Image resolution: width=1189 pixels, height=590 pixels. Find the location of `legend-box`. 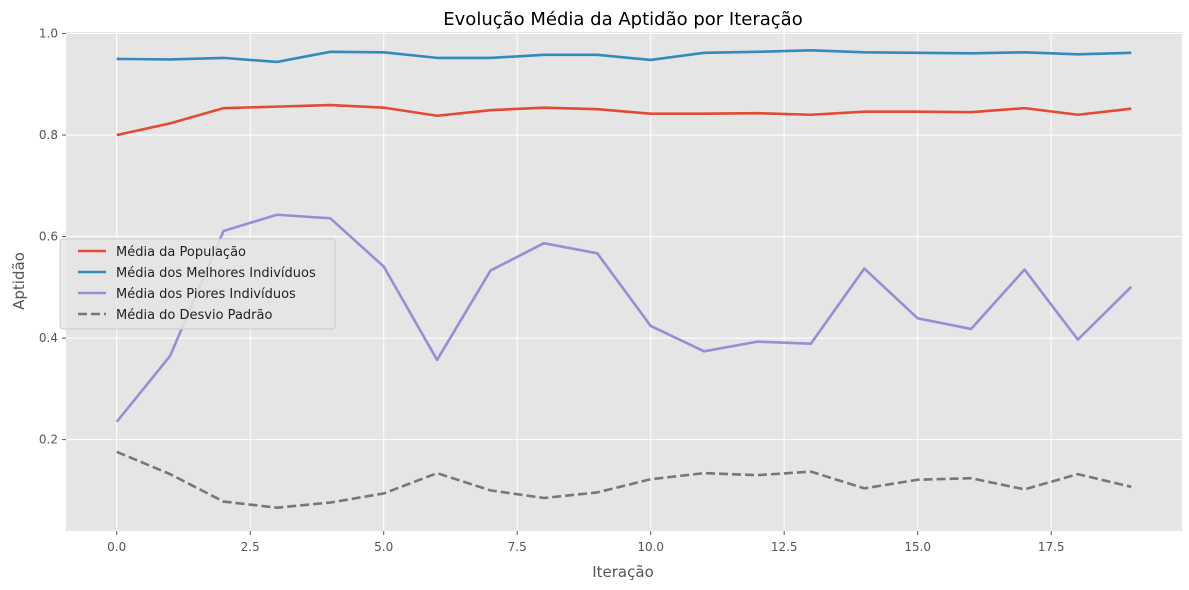

legend-box is located at coordinates (197, 284).